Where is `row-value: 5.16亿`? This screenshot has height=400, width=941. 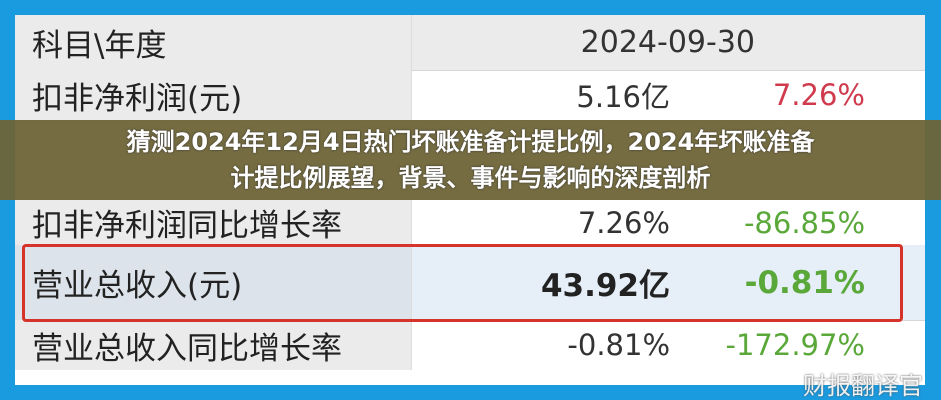 row-value: 5.16亿 is located at coordinates (623, 97).